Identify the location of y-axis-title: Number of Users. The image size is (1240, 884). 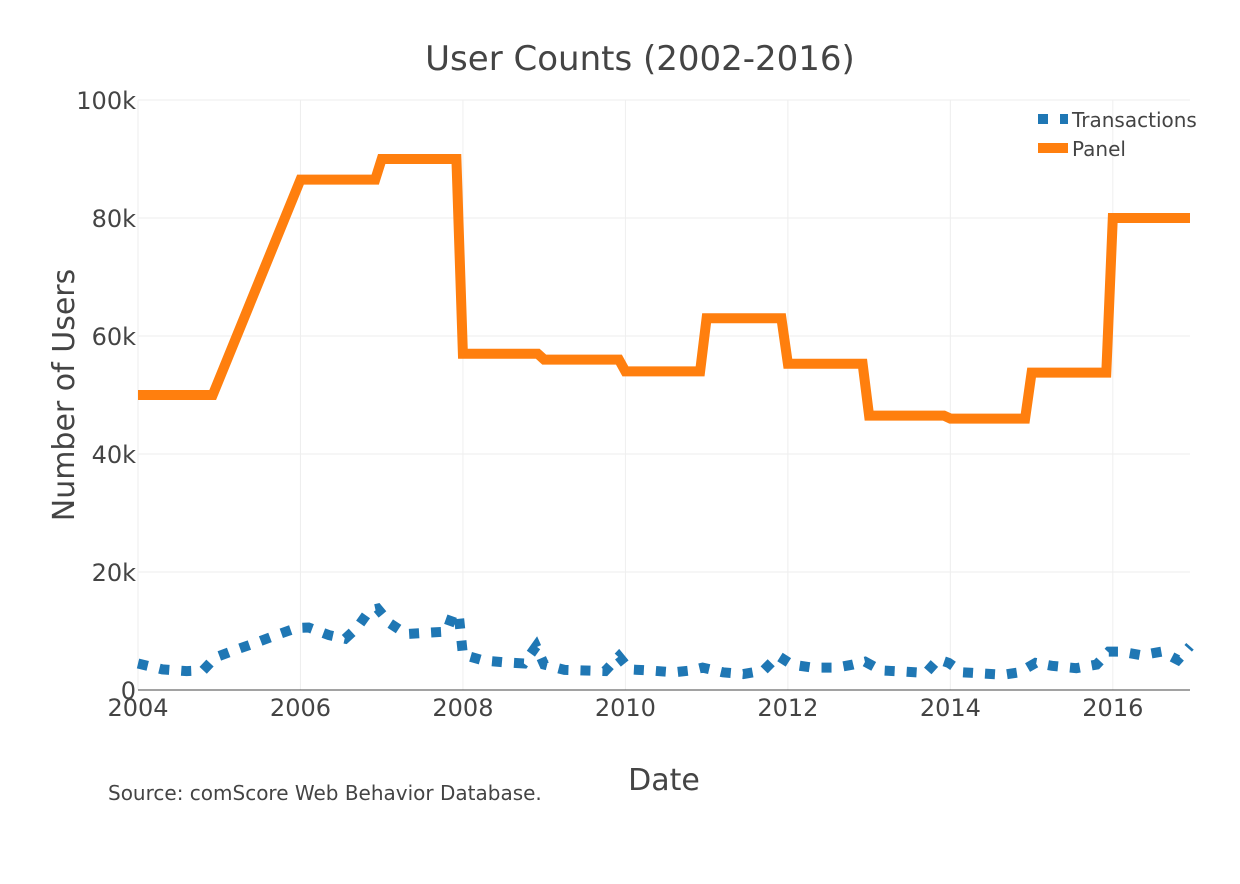
(64, 395).